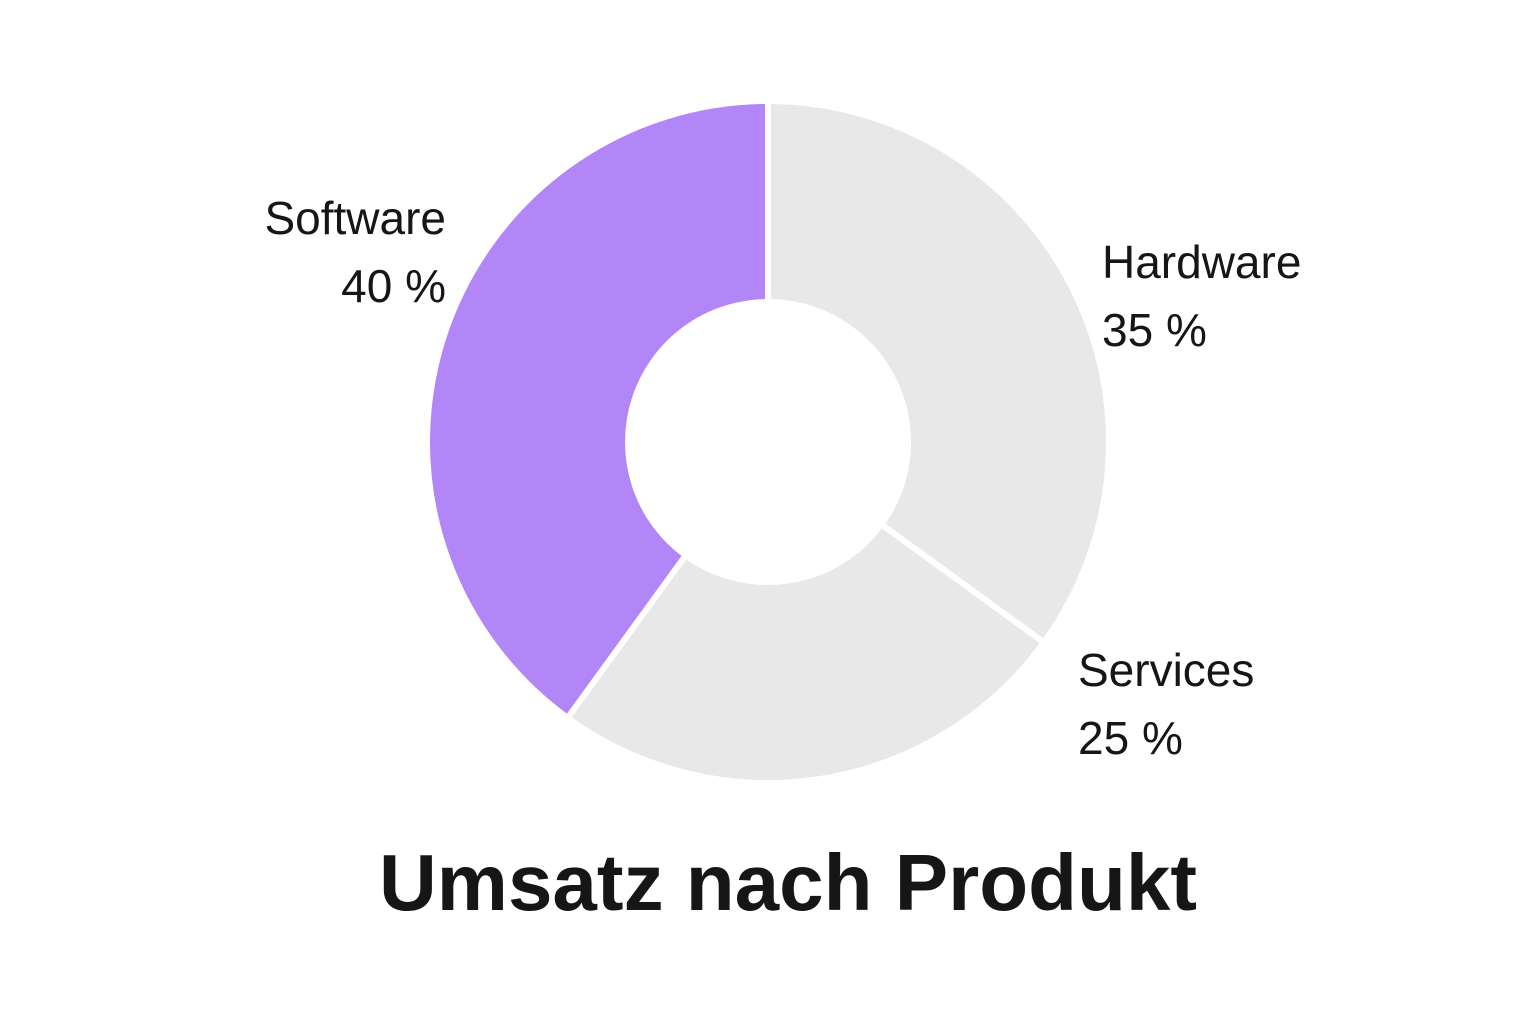  What do you see at coordinates (393, 286) in the screenshot?
I see `slice-value-software: 40 %` at bounding box center [393, 286].